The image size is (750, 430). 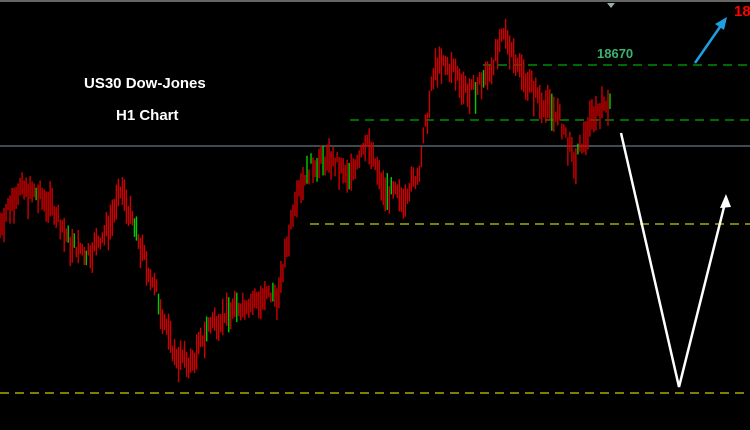 What do you see at coordinates (721, 23) in the screenshot?
I see `target-arrowhead-icon` at bounding box center [721, 23].